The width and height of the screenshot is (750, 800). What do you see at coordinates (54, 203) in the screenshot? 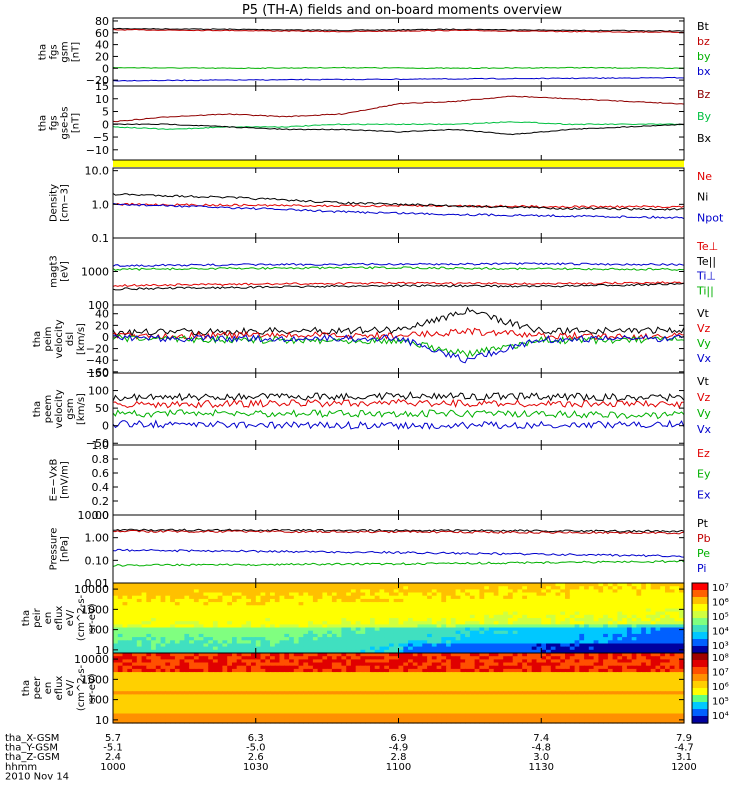
I see `y-axis-label: Density` at bounding box center [54, 203].